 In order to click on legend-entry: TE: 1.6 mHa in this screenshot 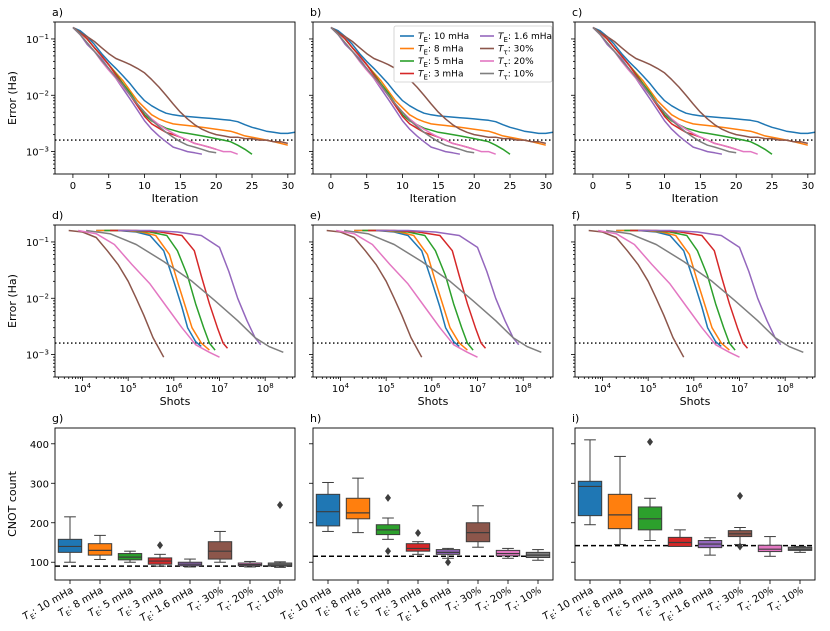, I will do `click(525, 38)`.